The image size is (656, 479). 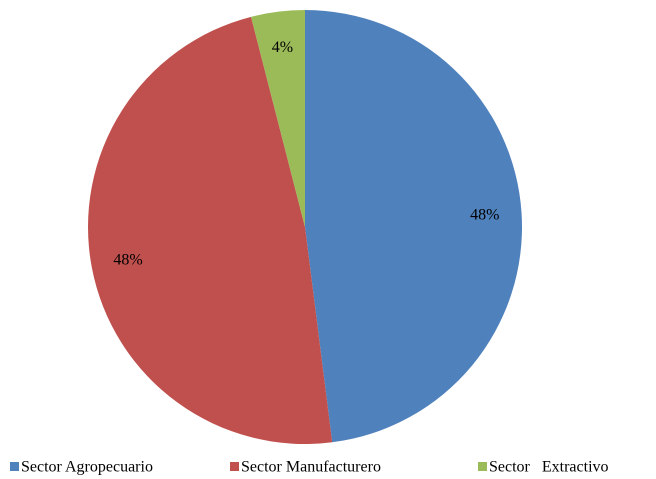 What do you see at coordinates (311, 467) in the screenshot?
I see `legend-label: Sector Manufacturero` at bounding box center [311, 467].